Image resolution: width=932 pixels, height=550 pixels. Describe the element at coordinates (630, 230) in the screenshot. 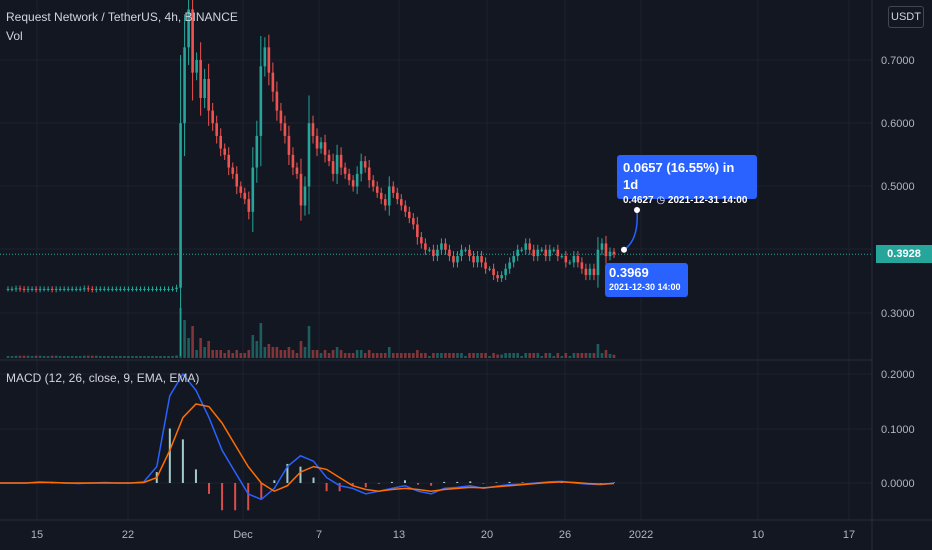

I see `measure-tool` at that location.